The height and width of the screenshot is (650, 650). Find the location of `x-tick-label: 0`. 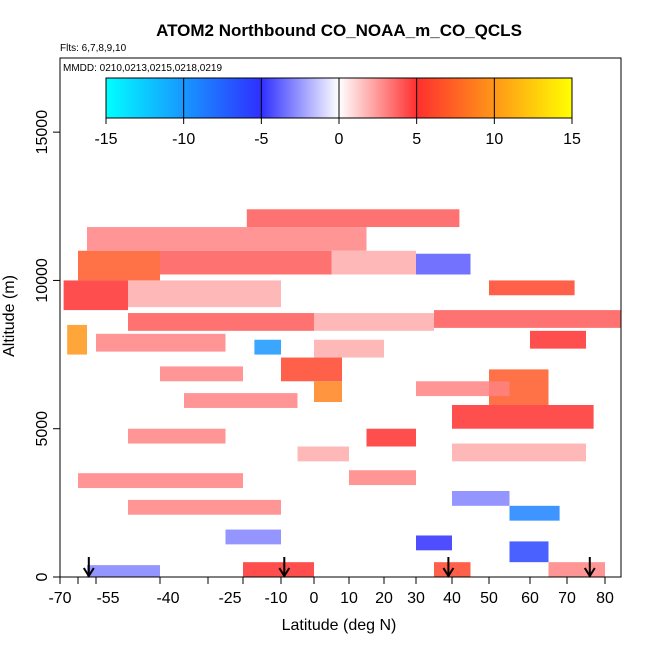

x-tick-label: 0 is located at coordinates (314, 598).